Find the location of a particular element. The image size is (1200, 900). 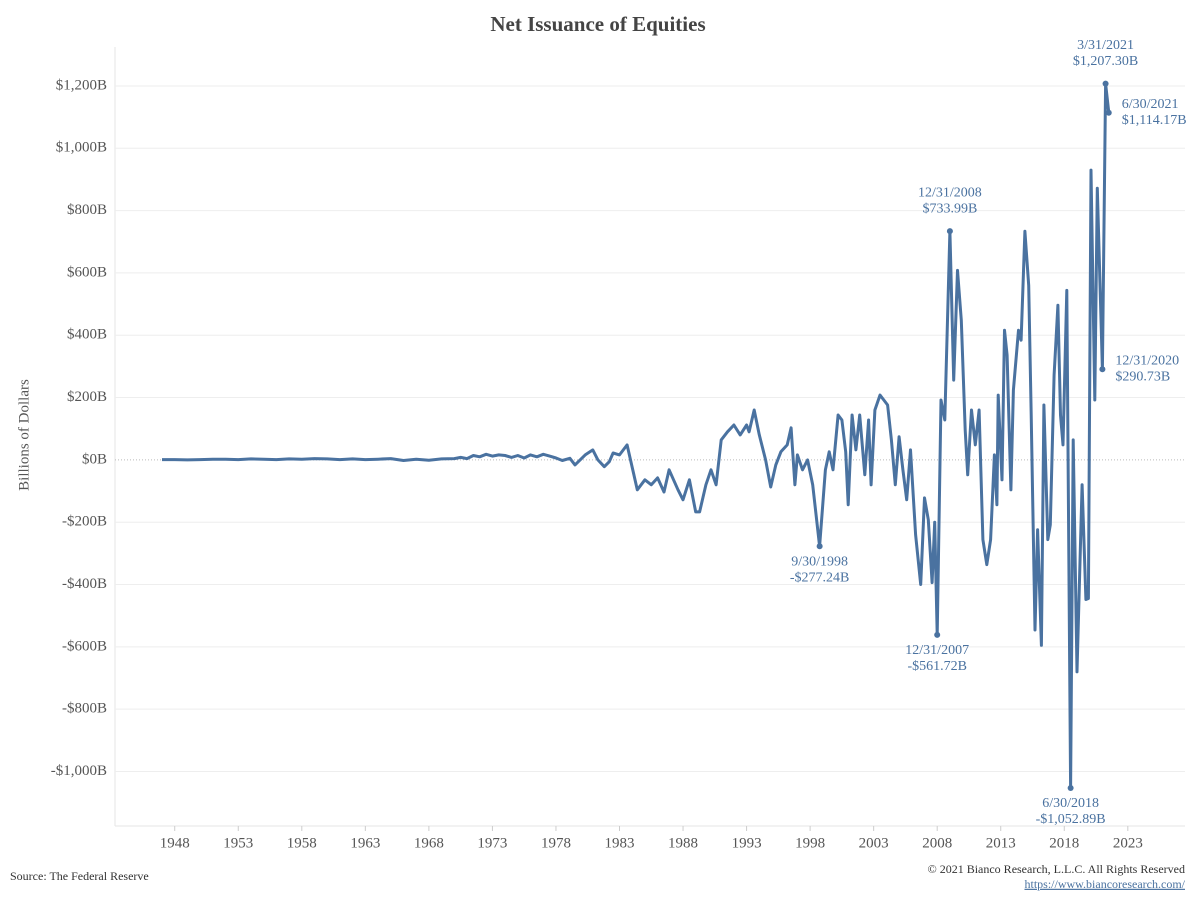

annotation-date: 12/31/2008 is located at coordinates (950, 192).